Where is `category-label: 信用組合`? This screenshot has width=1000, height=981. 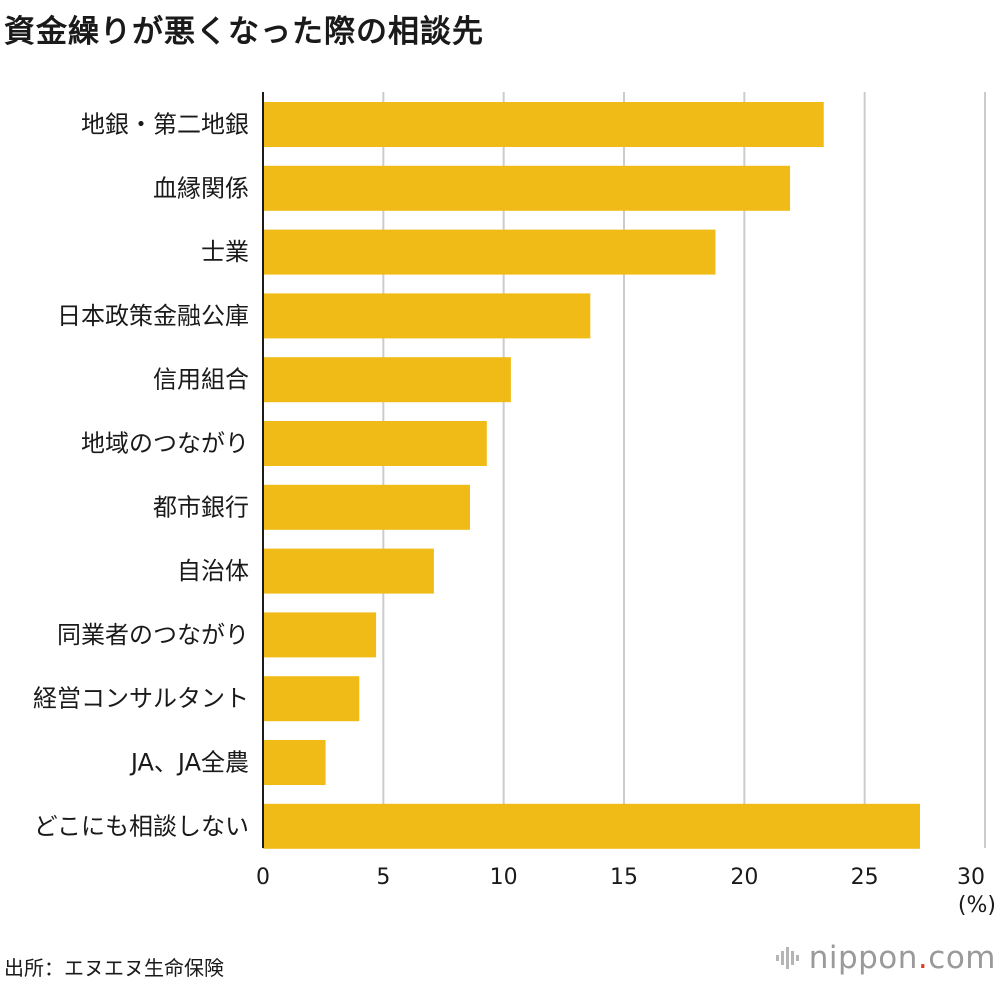
category-label: 信用組合 is located at coordinates (201, 380).